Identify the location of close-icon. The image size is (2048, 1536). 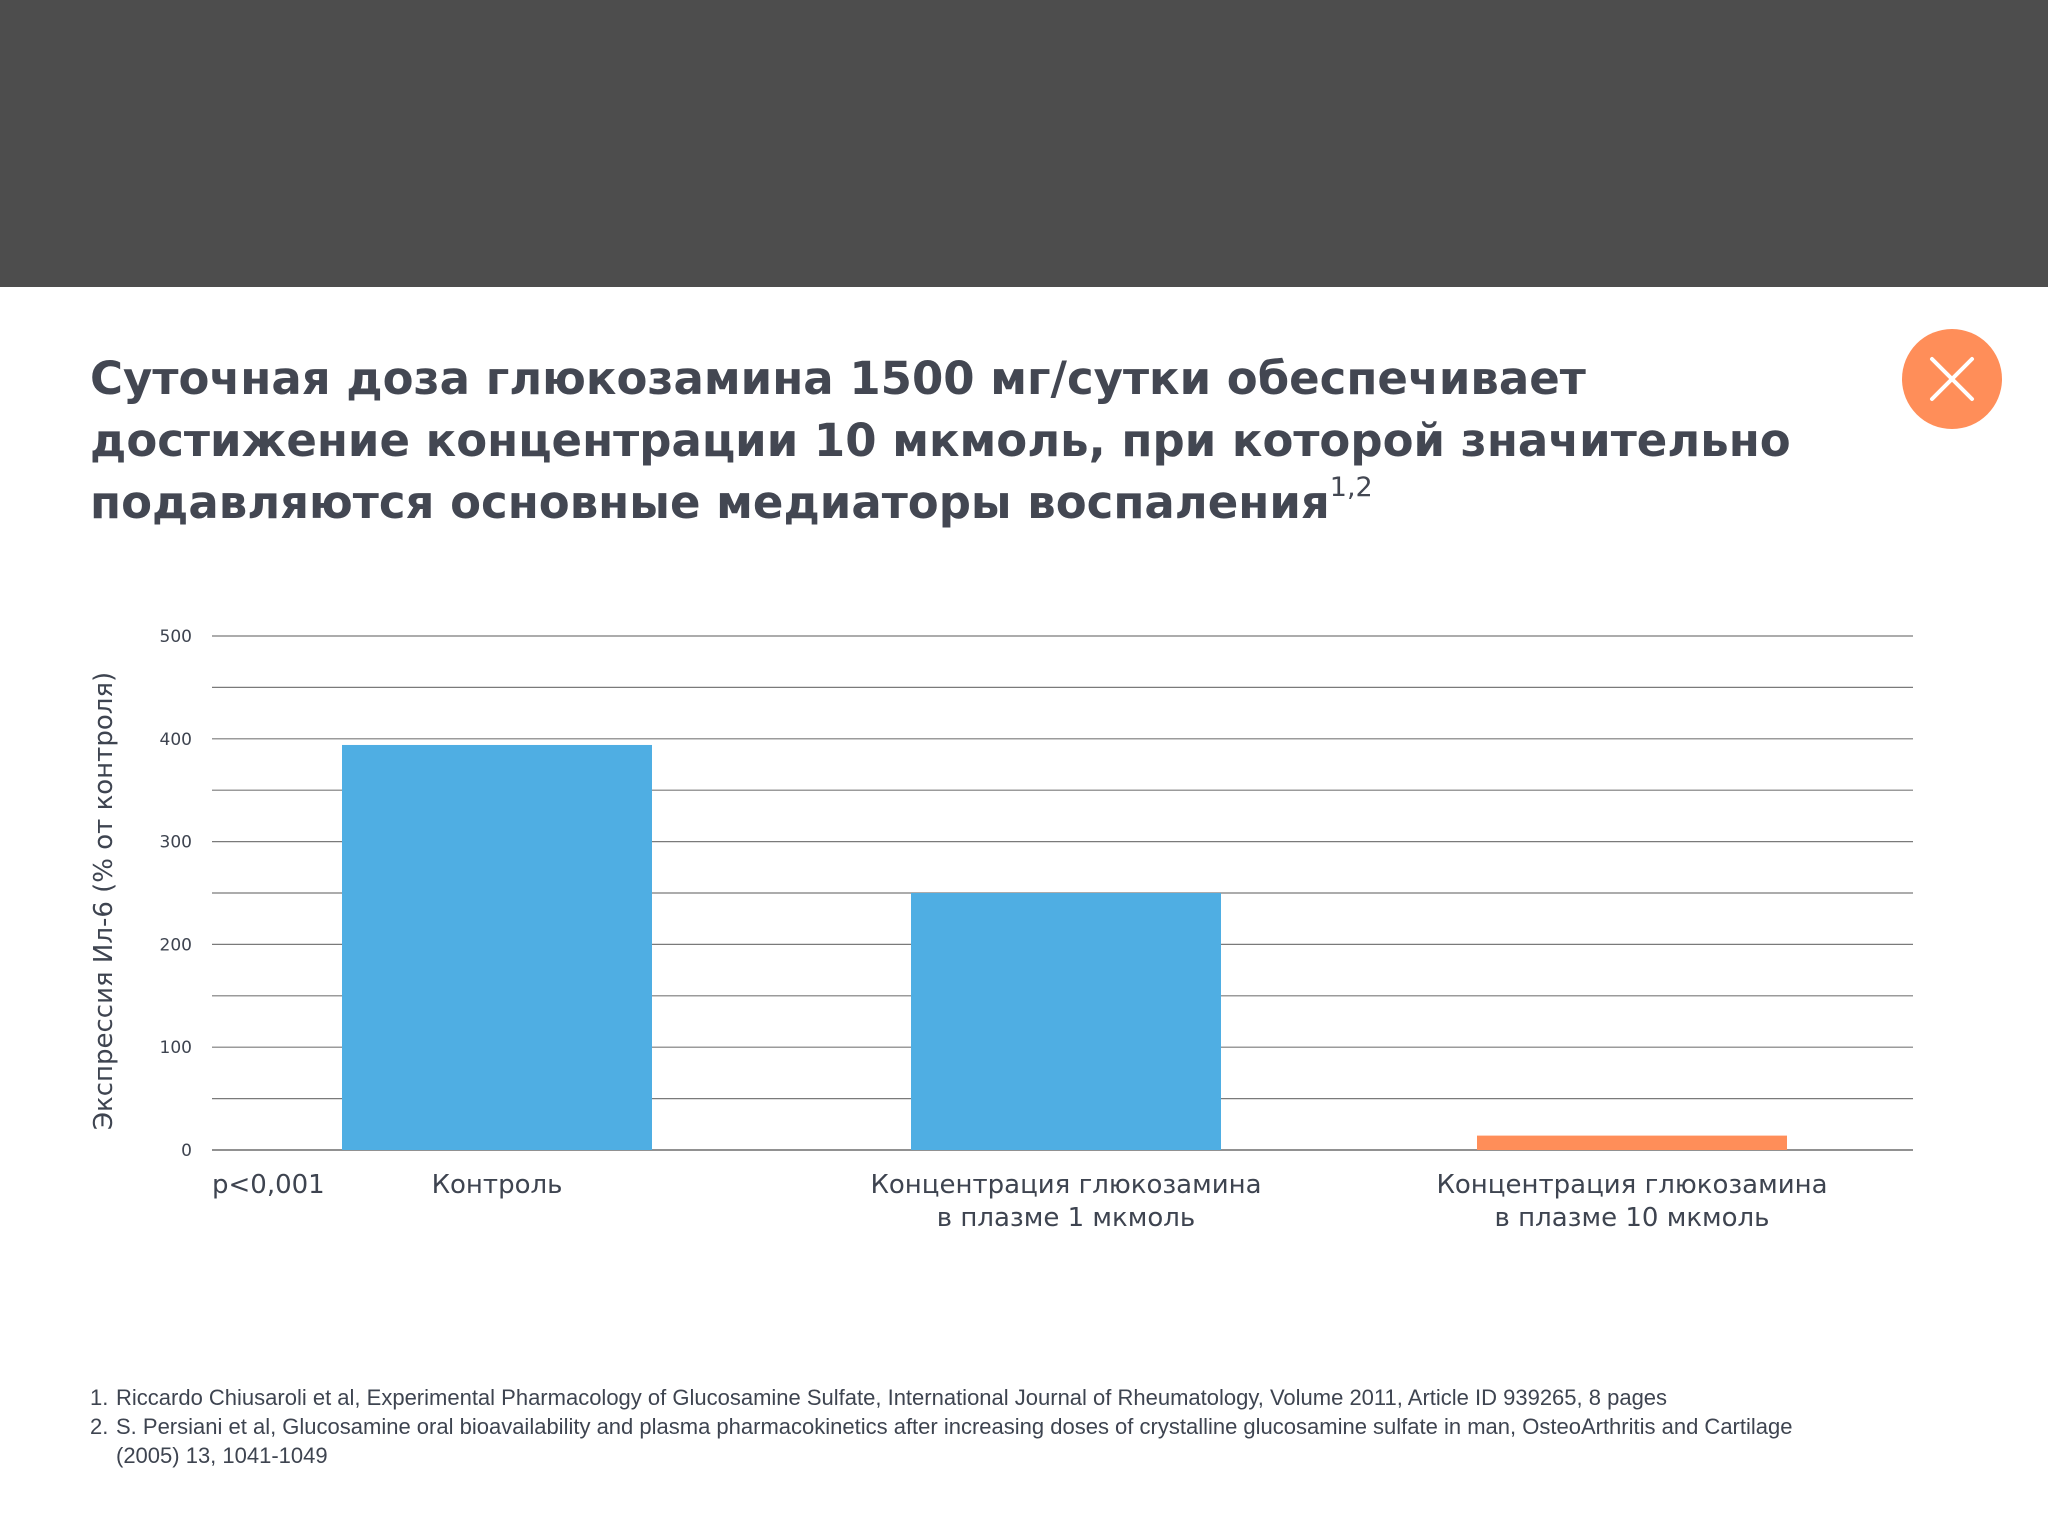
(1952, 379).